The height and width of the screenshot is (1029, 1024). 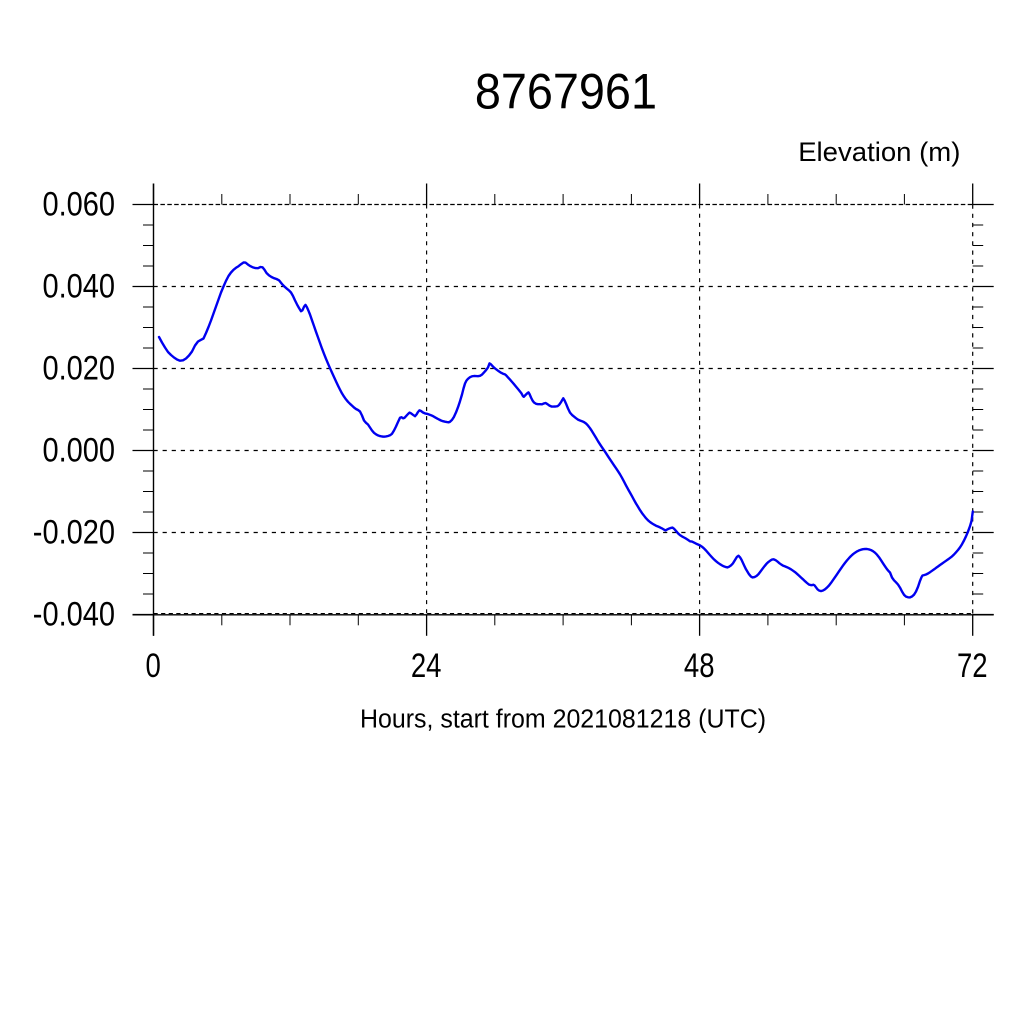 What do you see at coordinates (78, 285) in the screenshot?
I see `svg-text: 0.040` at bounding box center [78, 285].